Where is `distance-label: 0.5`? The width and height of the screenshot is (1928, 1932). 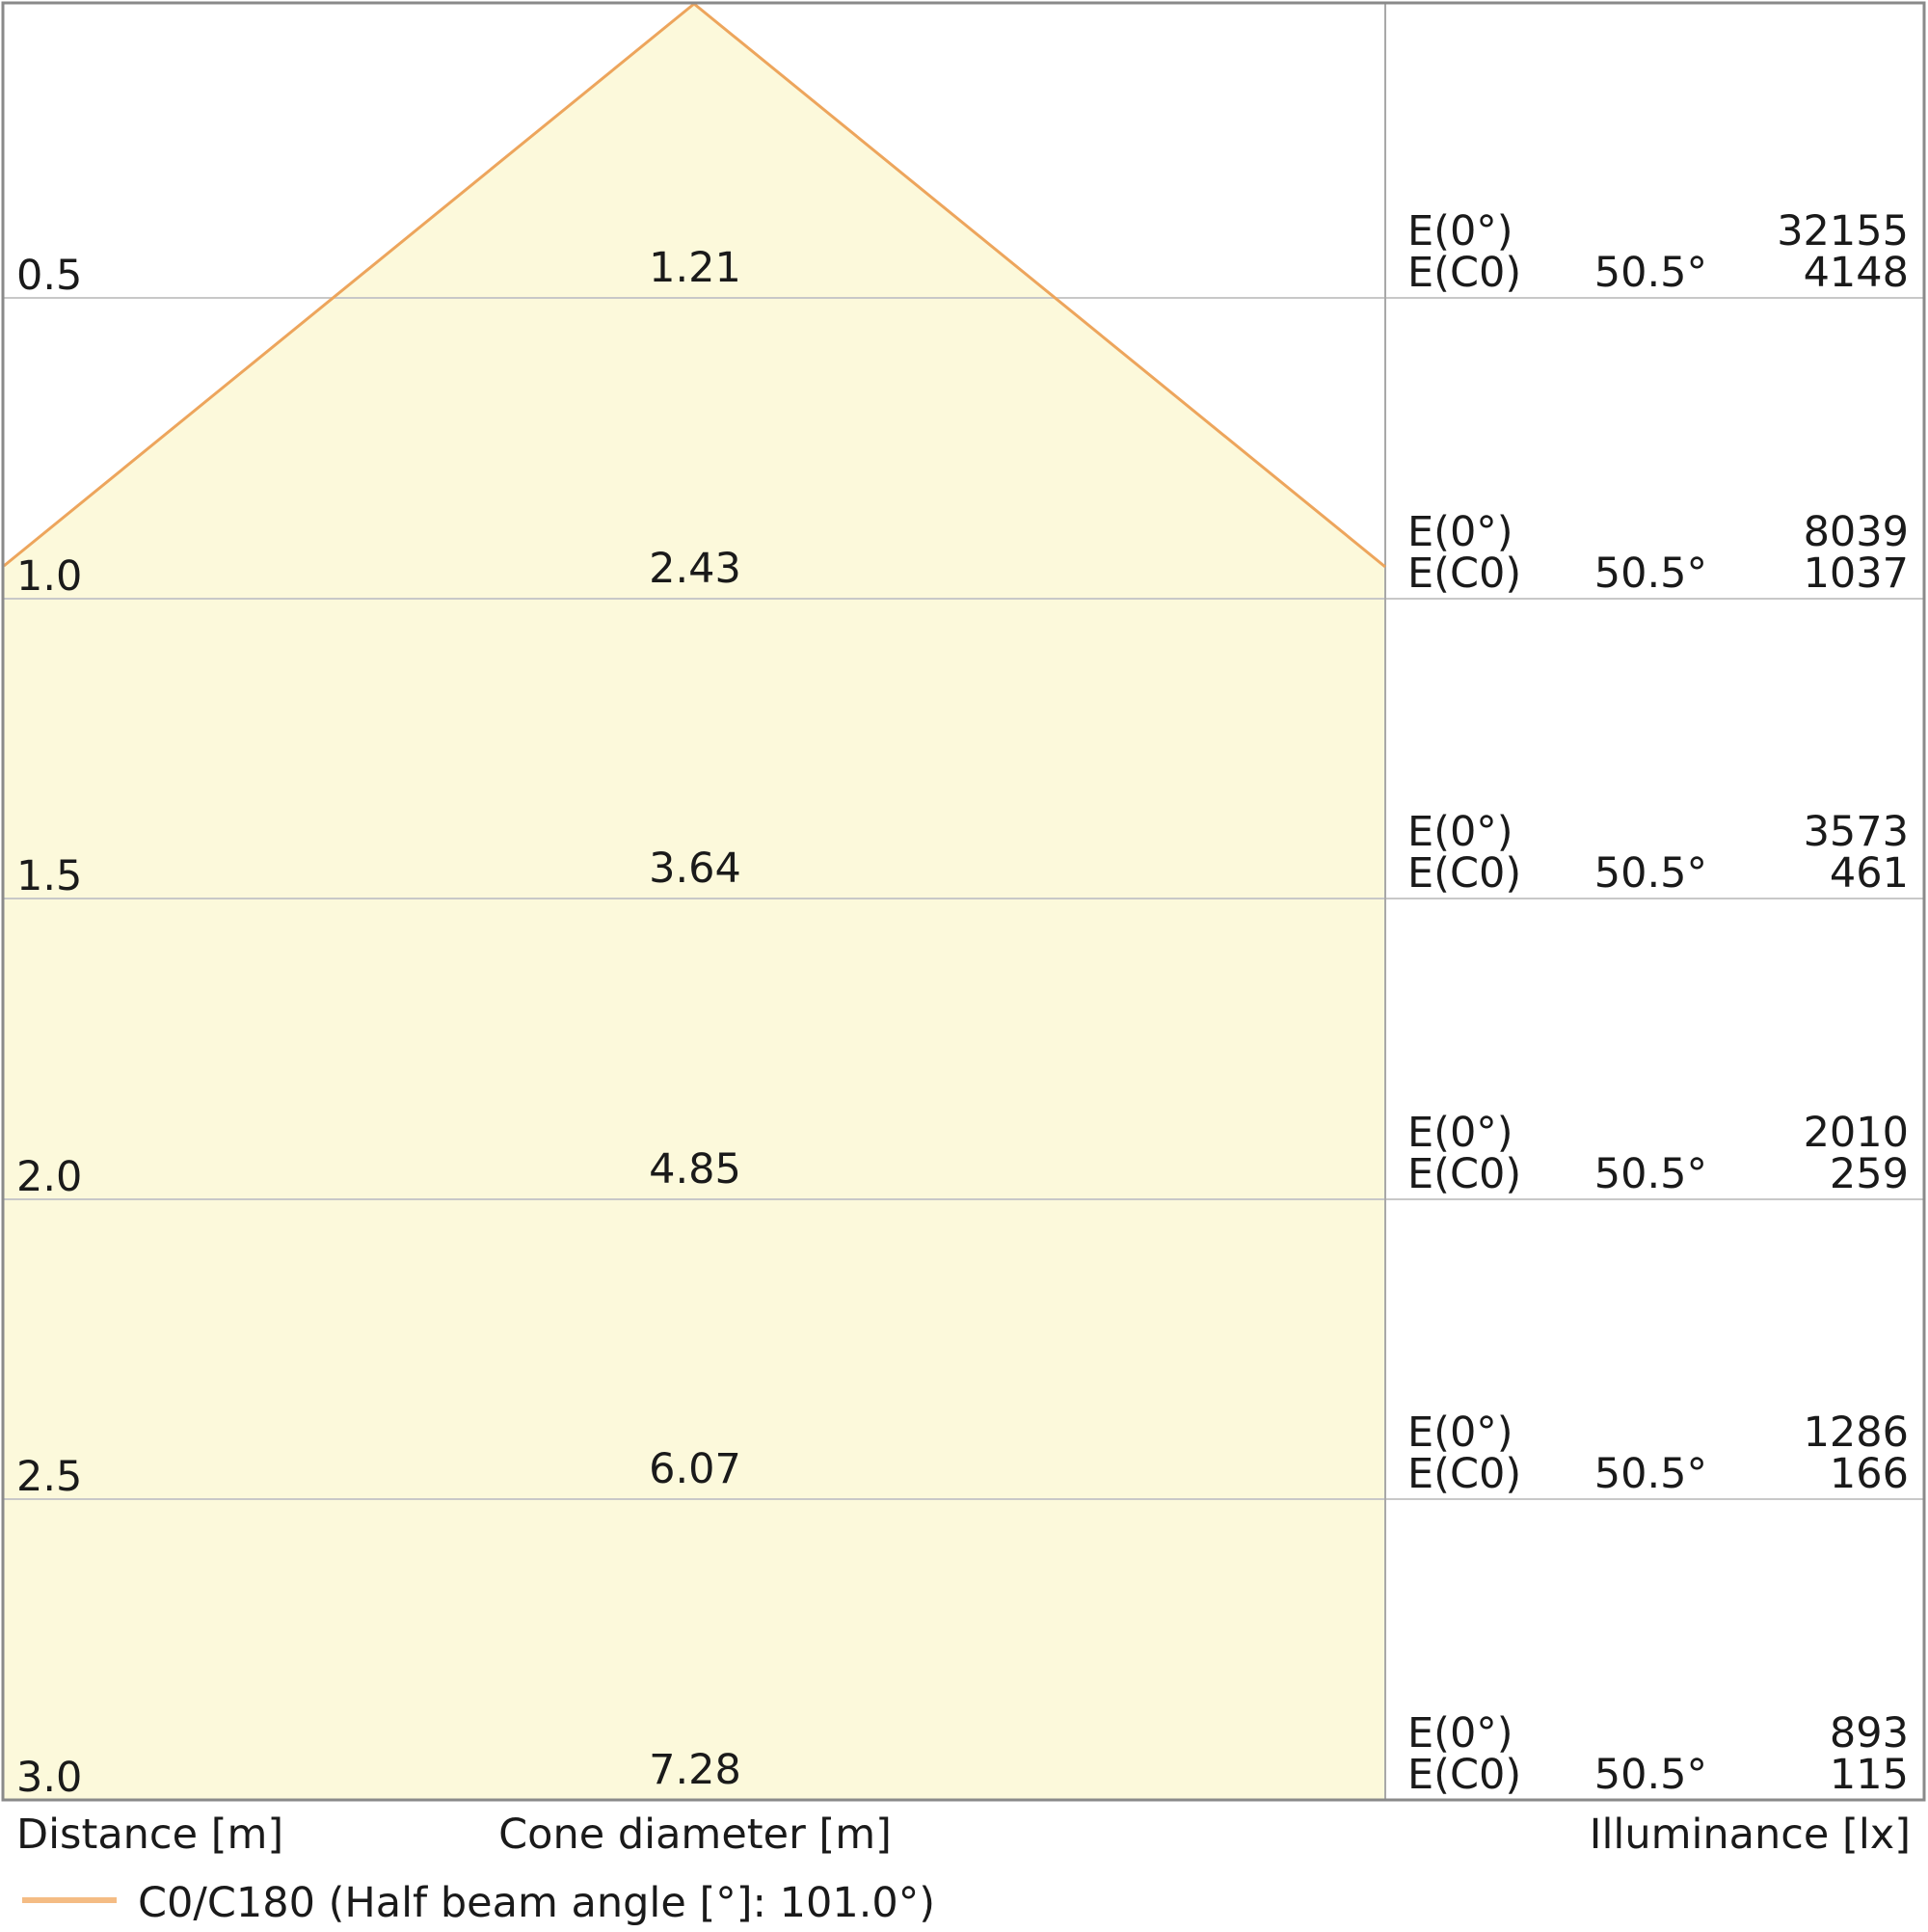
distance-label: 0.5 is located at coordinates (49, 276).